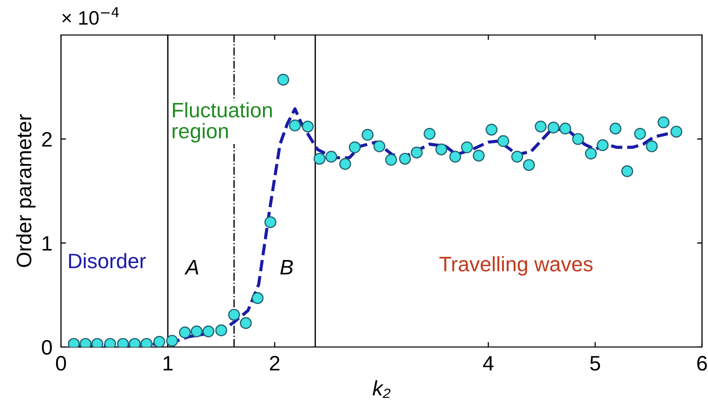 The width and height of the screenshot is (708, 408). What do you see at coordinates (47, 139) in the screenshot?
I see `y-tick-label: 2` at bounding box center [47, 139].